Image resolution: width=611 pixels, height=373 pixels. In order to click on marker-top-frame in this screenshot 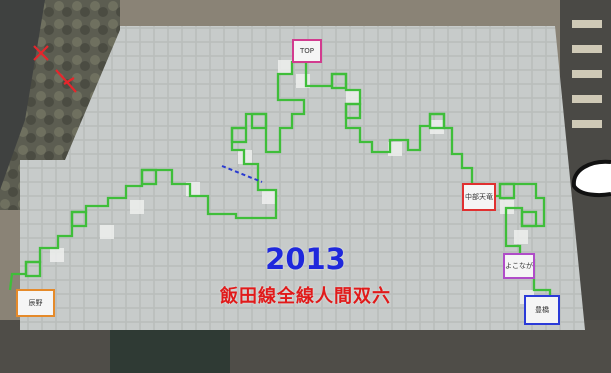, I will do `click(307, 51)`.